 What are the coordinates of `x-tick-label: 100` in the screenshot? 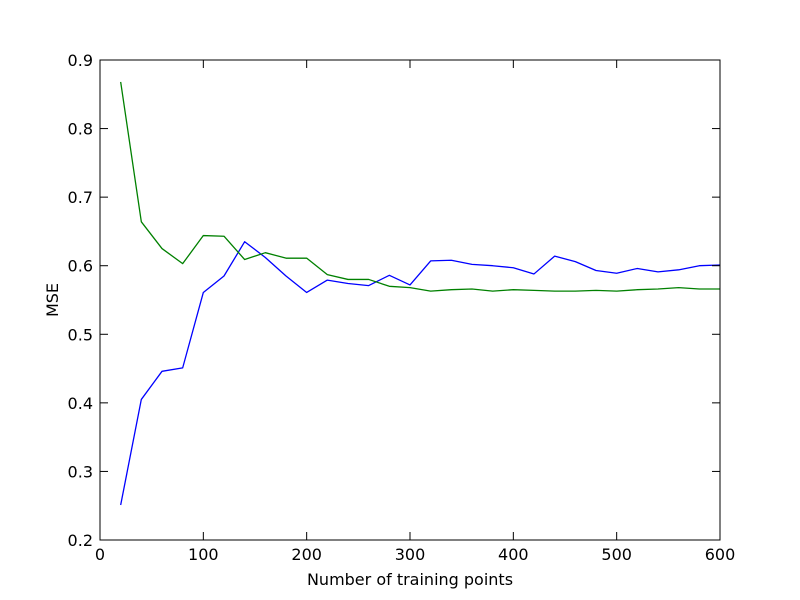 It's located at (203, 554).